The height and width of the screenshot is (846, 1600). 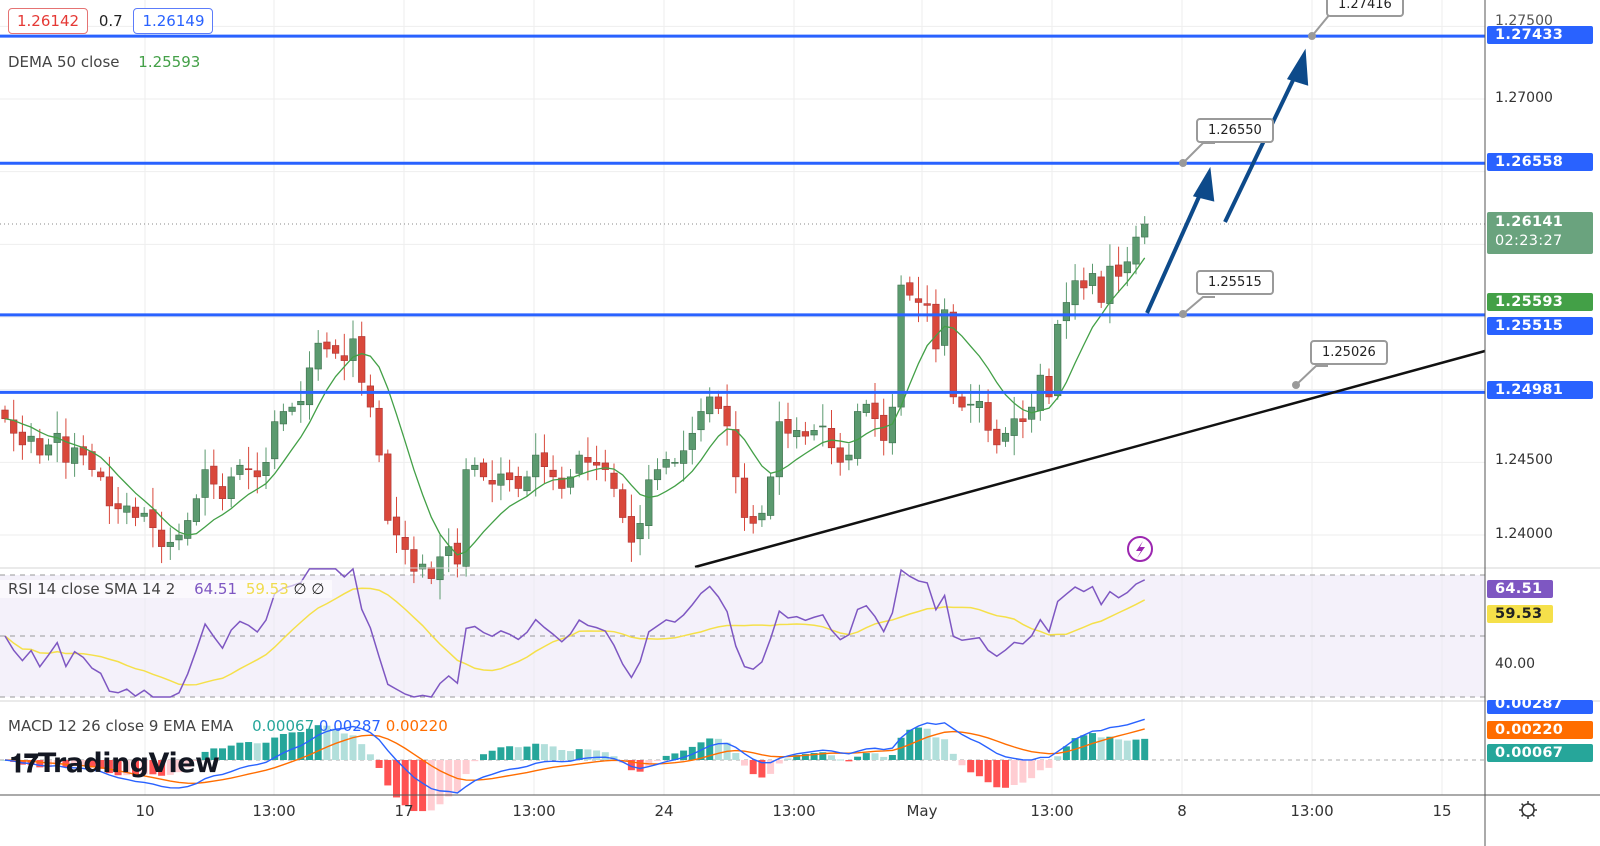 What do you see at coordinates (575, 632) in the screenshot?
I see `rsi-line` at bounding box center [575, 632].